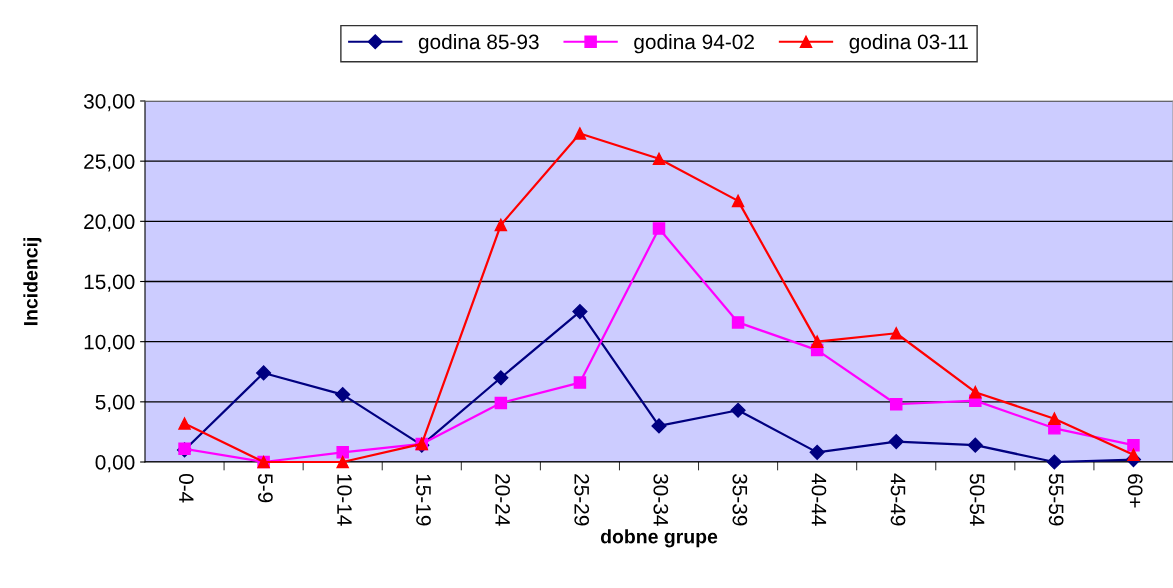 The width and height of the screenshot is (1173, 588). I want to click on x-tick-label: 10-14, so click(344, 500).